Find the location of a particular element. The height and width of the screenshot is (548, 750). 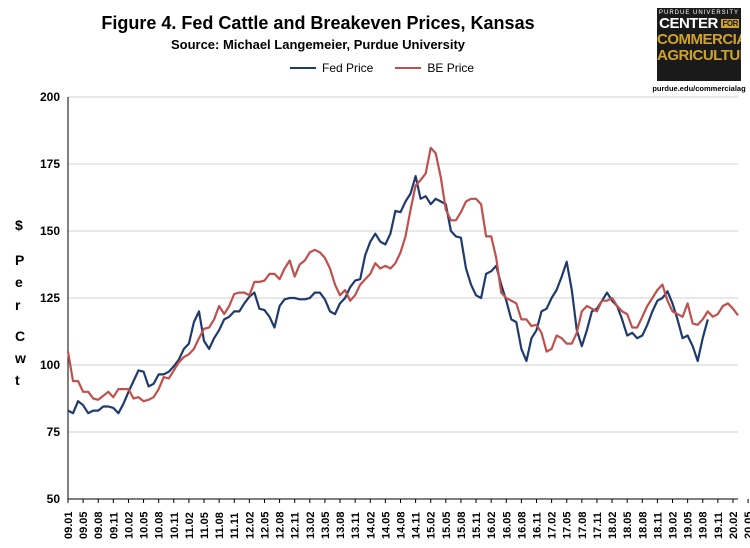

x-tick-label-15.11: 15.11 is located at coordinates (477, 525).